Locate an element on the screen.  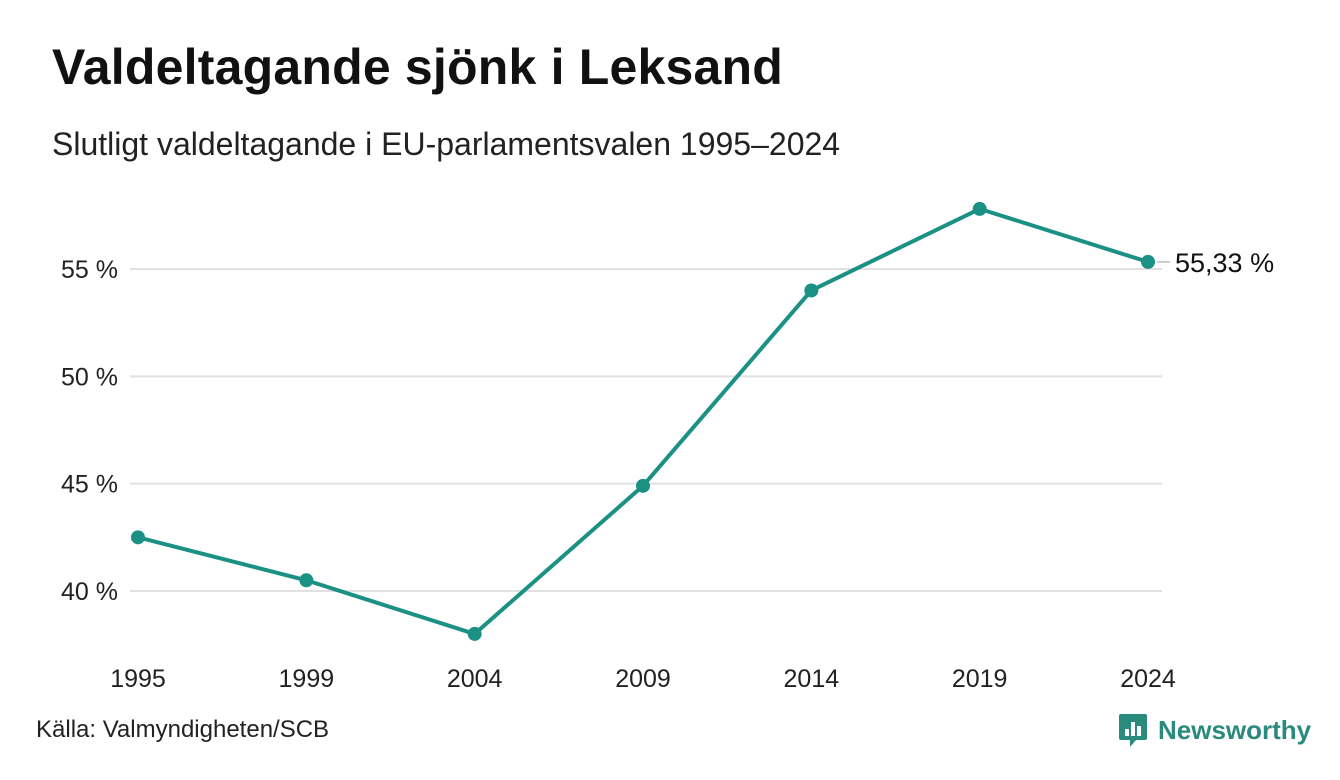
x-tick-label: 1995 is located at coordinates (138, 679).